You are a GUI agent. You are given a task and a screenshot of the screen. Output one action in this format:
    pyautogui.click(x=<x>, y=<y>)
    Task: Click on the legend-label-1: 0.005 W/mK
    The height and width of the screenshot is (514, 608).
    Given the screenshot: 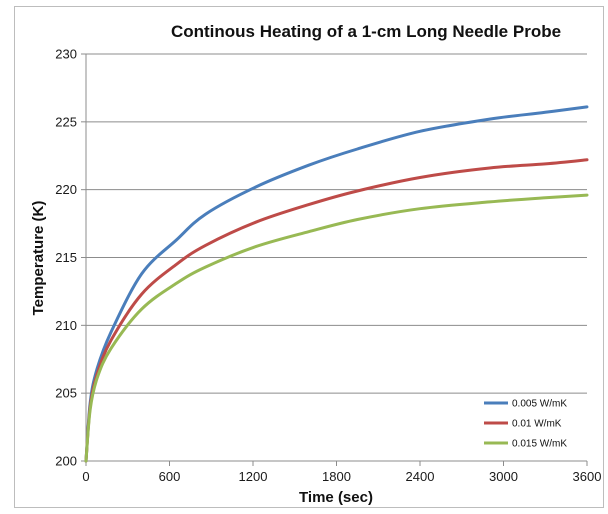 What is the action you would take?
    pyautogui.click(x=539, y=404)
    